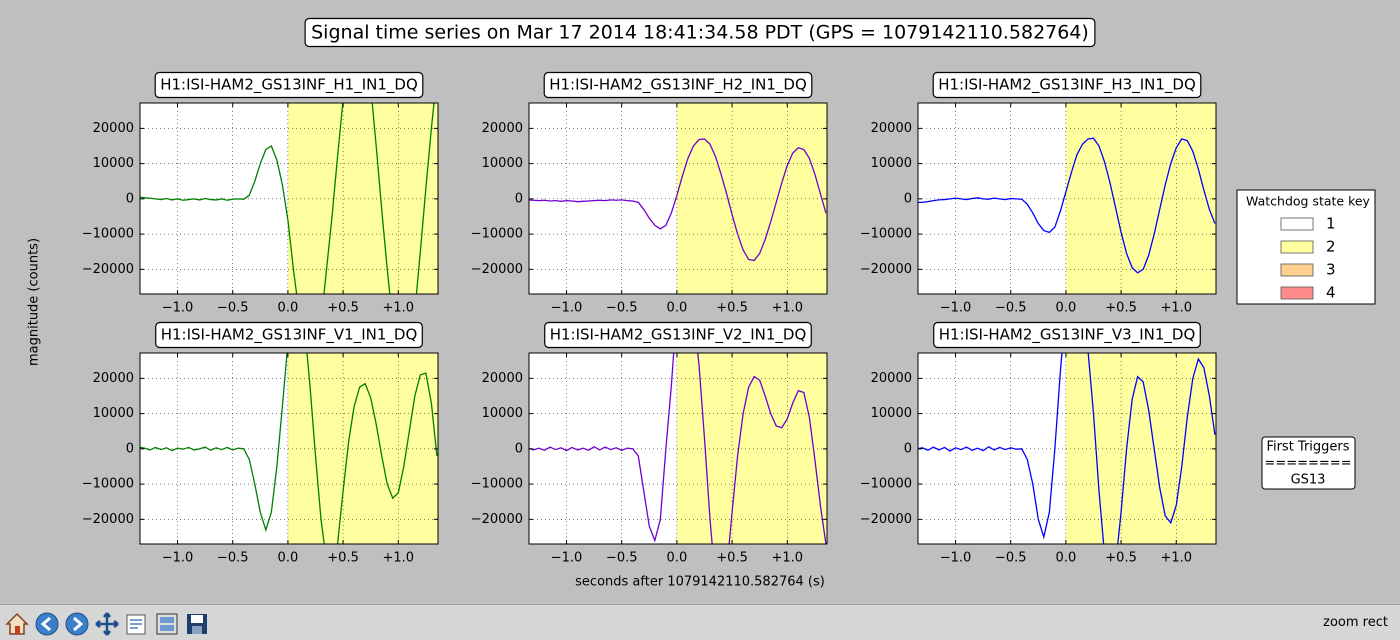 This screenshot has height=640, width=1400. What do you see at coordinates (1067, 85) in the screenshot?
I see `subplot-title: H1:ISI-HAM2_GS13INF_H3_IN1_DQ` at bounding box center [1067, 85].